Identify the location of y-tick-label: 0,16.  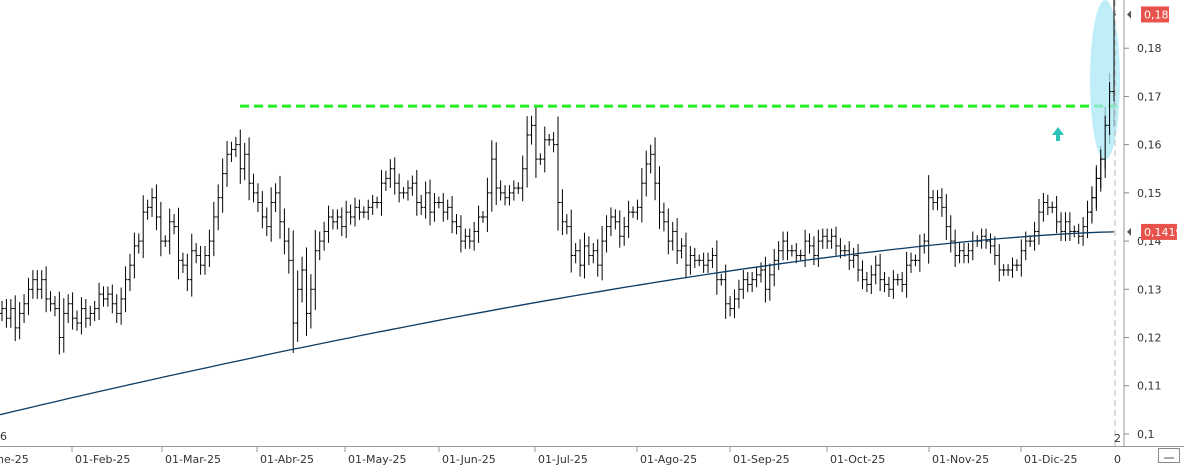
(1149, 145).